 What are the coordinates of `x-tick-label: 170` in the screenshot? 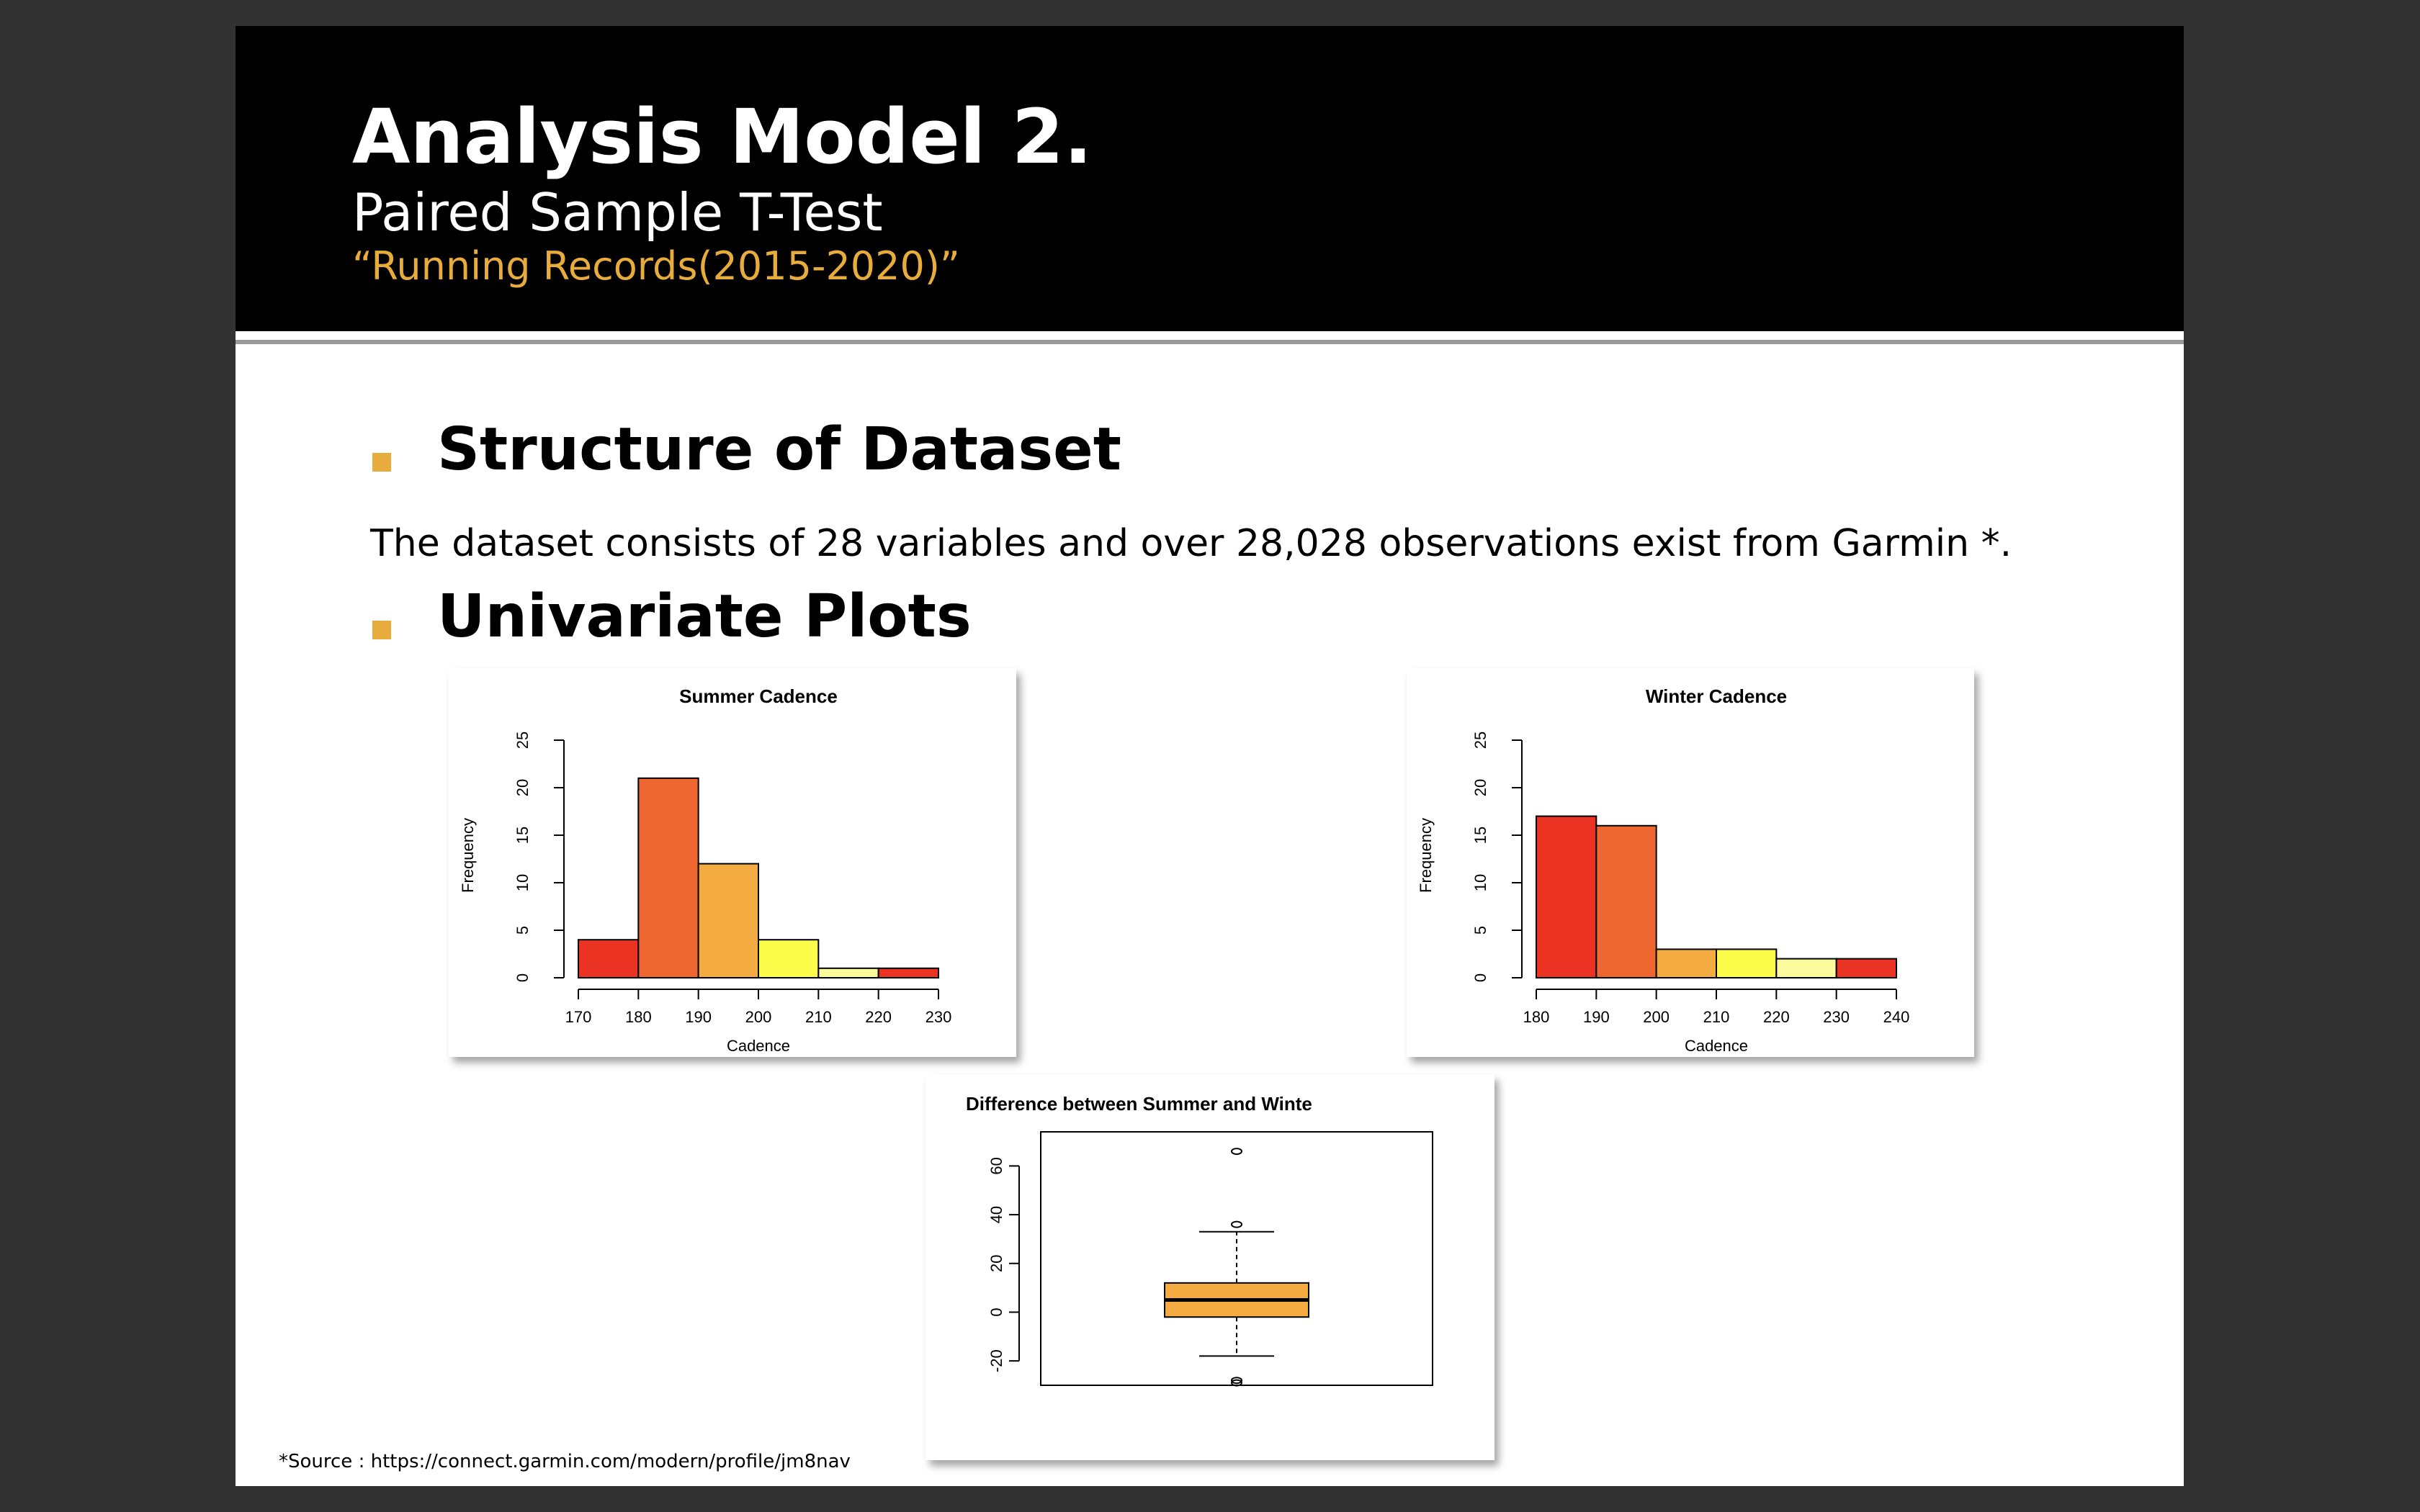 It's located at (578, 1017).